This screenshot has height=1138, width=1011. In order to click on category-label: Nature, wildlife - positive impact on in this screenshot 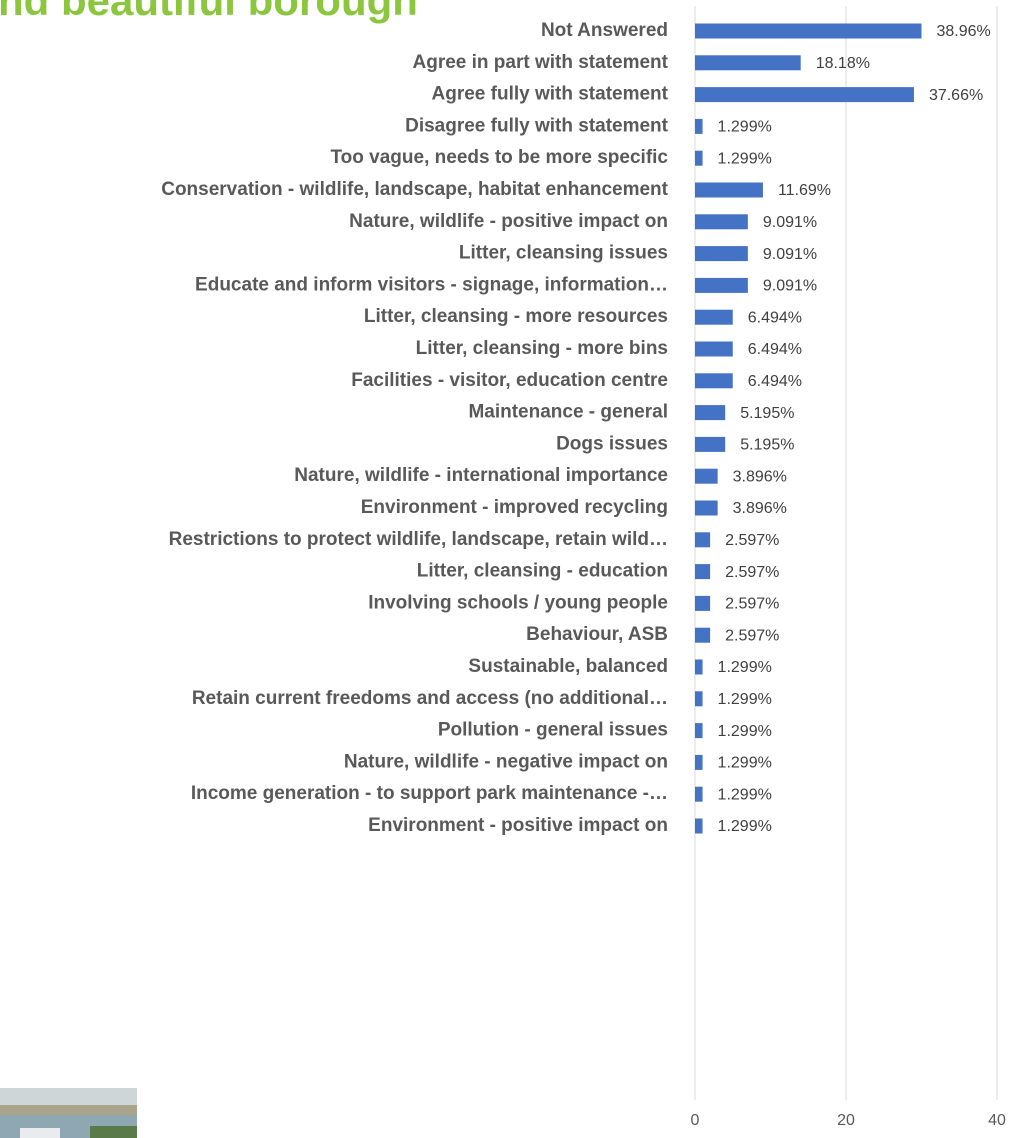, I will do `click(508, 221)`.